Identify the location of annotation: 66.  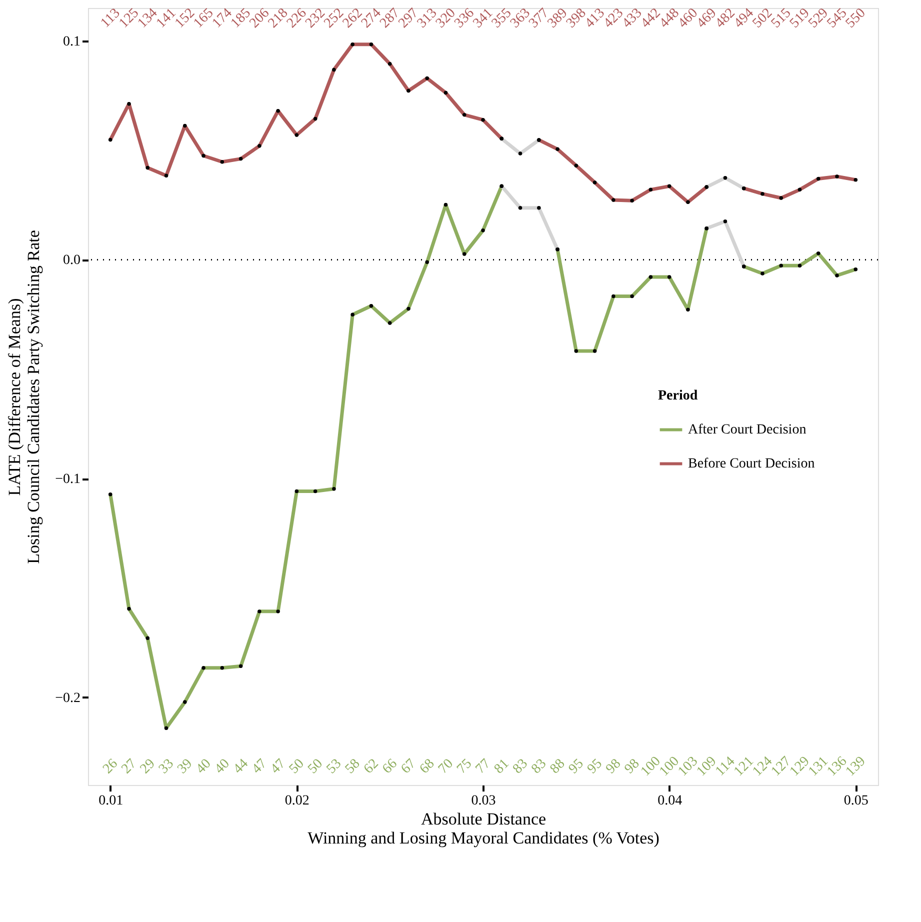
(390, 766).